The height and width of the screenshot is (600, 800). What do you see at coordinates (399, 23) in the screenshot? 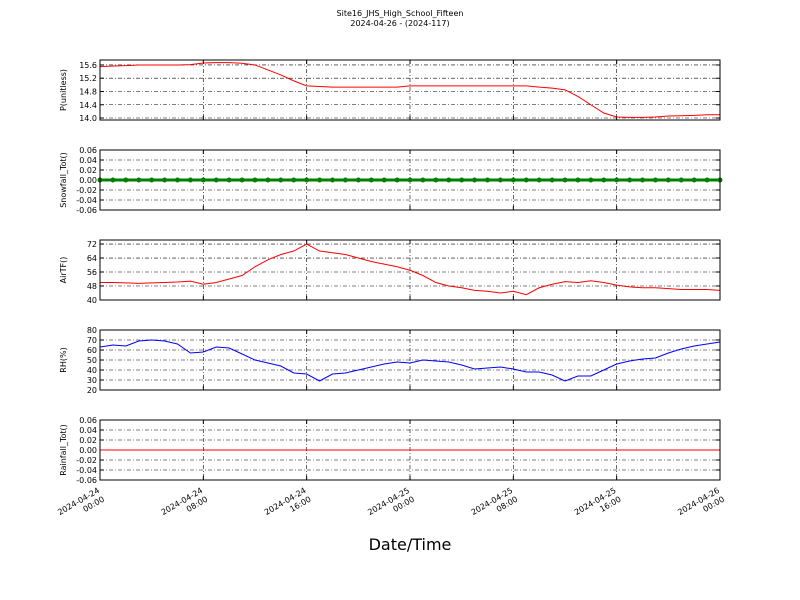
I see `chart-subtitle: 2024-04-26 - (2024-117)` at bounding box center [399, 23].